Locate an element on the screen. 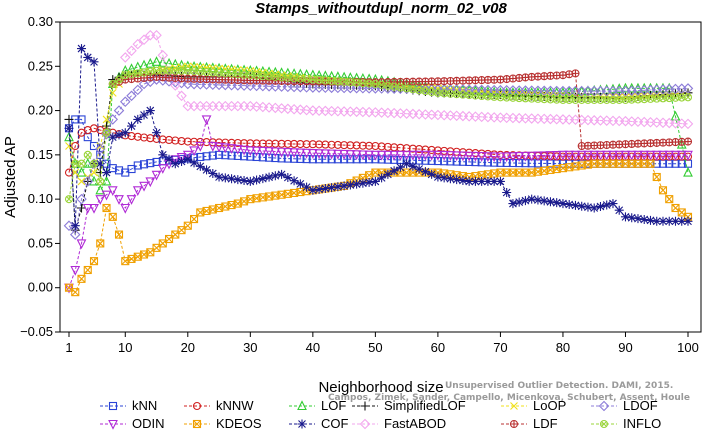 This screenshot has height=434, width=702. legend-item-kdeos: KDEOS is located at coordinates (223, 423).